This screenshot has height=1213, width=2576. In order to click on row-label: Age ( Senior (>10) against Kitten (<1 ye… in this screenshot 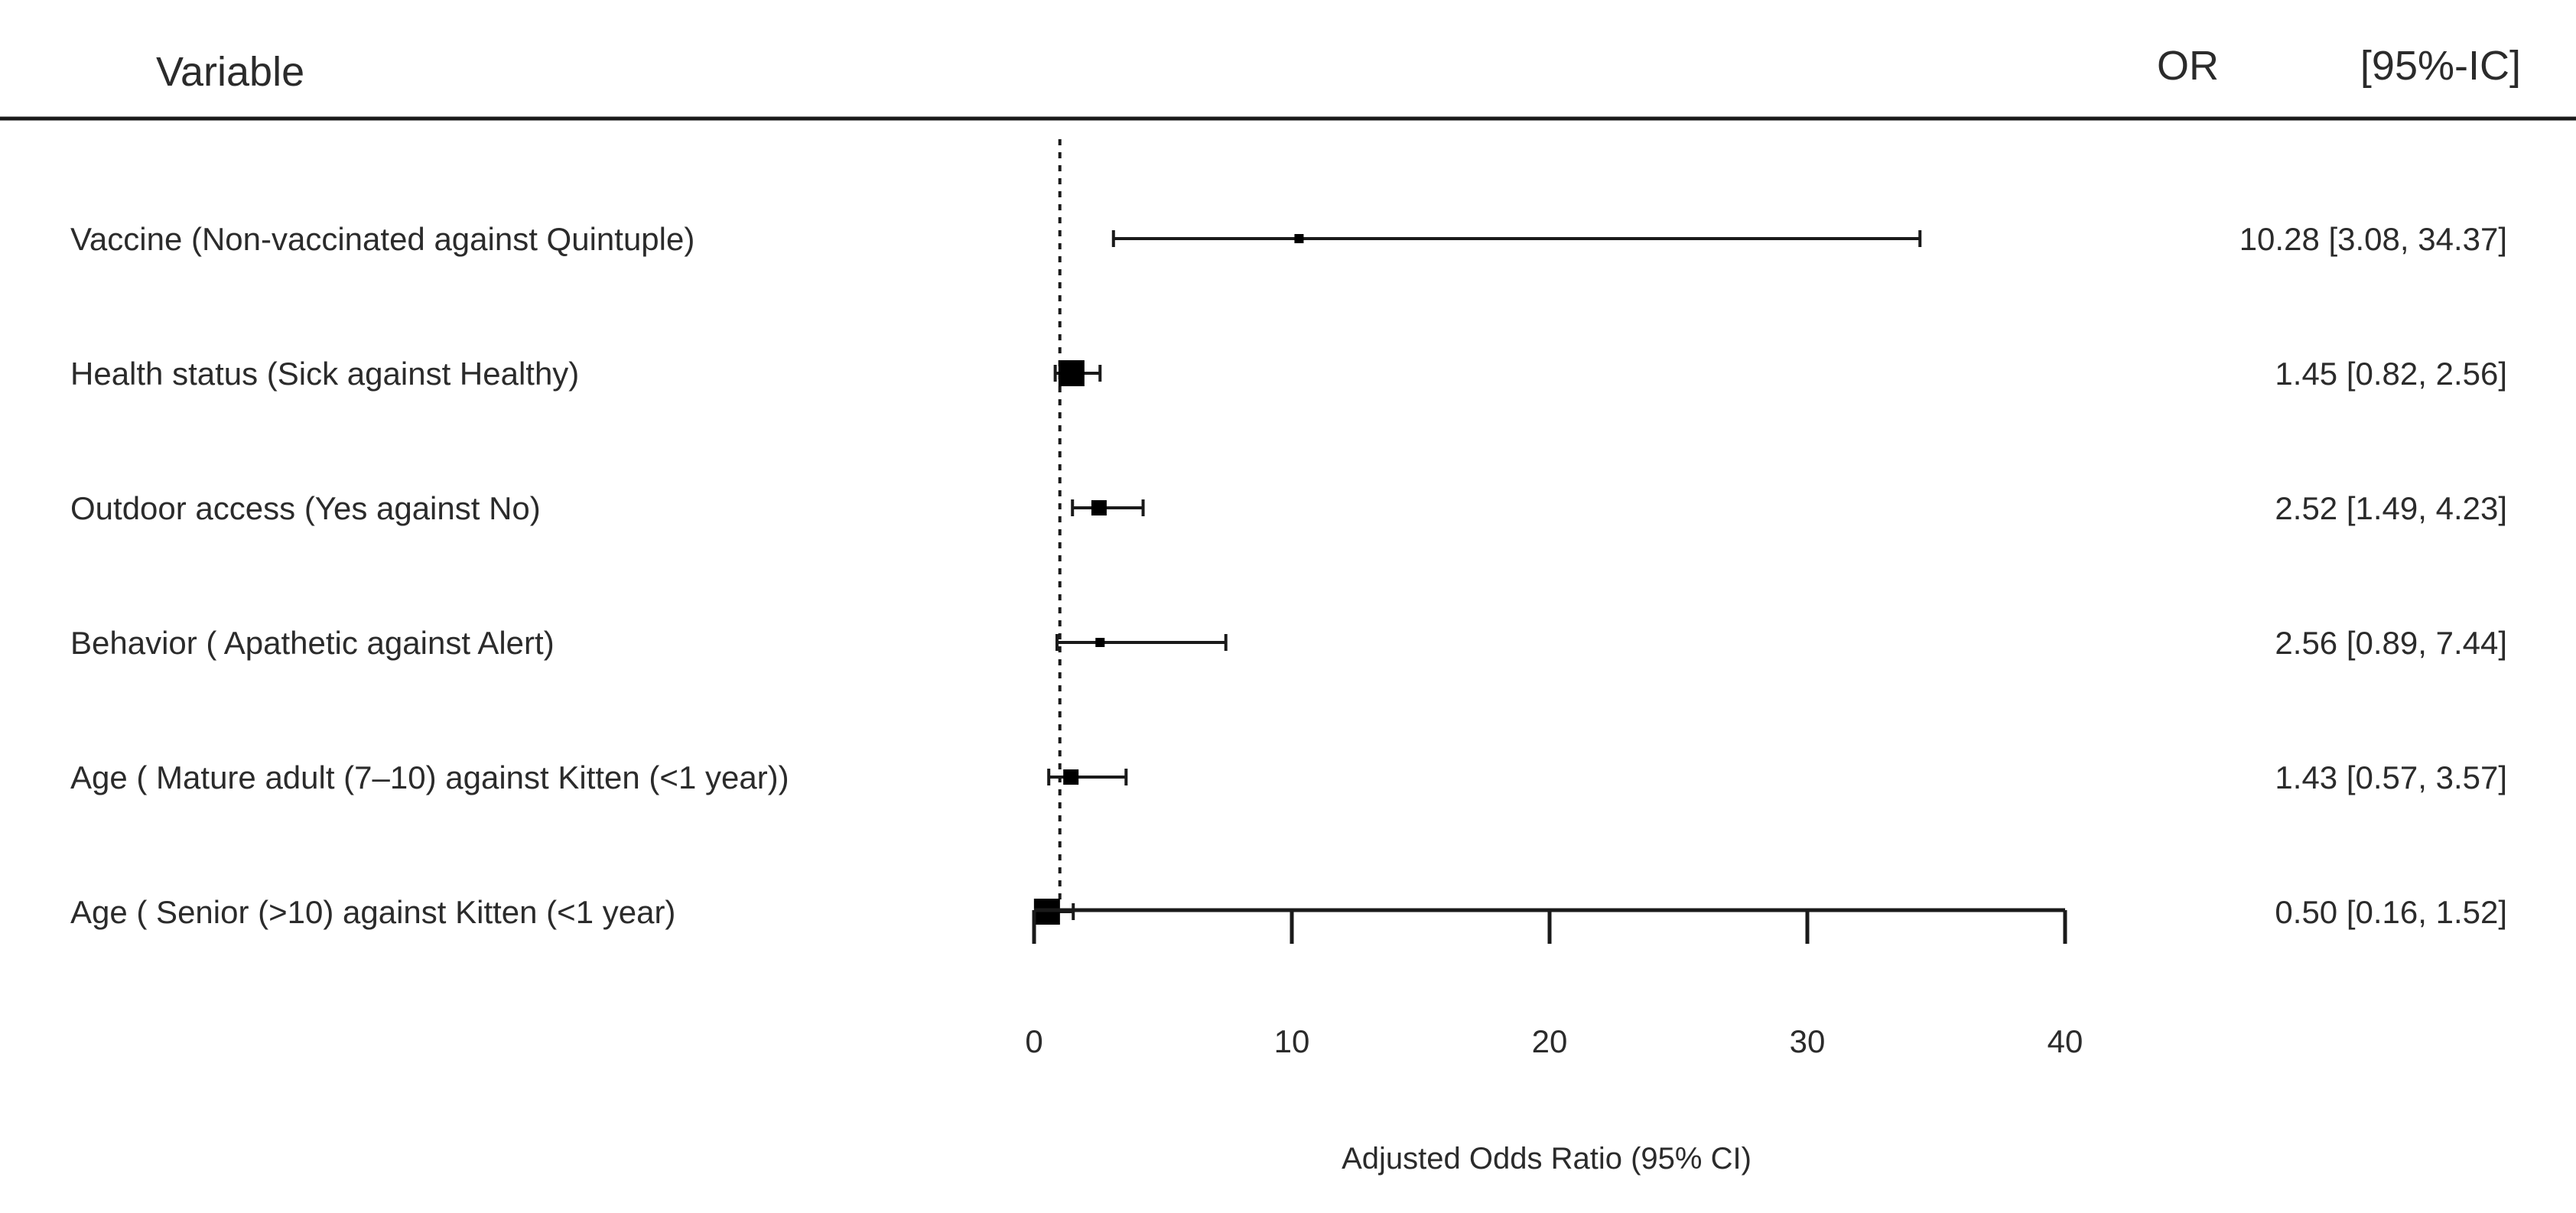, I will do `click(372, 912)`.